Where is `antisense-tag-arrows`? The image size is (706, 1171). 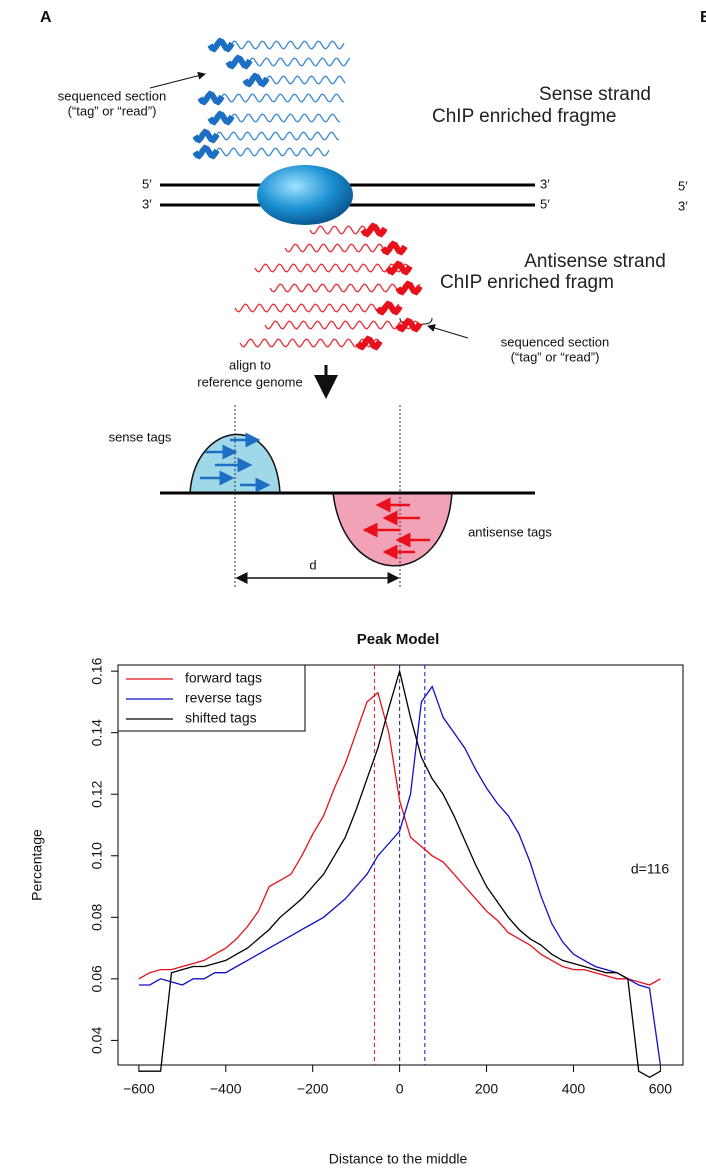 antisense-tag-arrows is located at coordinates (396, 528).